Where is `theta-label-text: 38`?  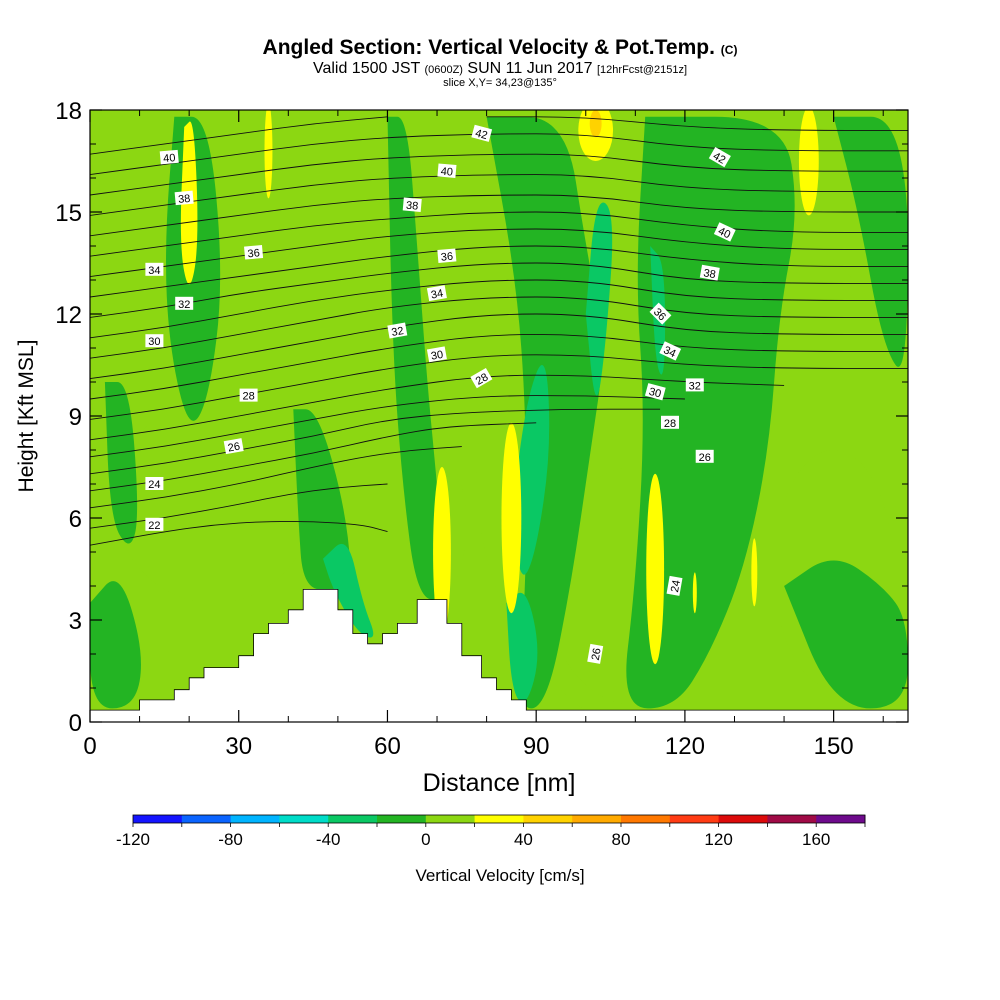 theta-label-text: 38 is located at coordinates (709, 274).